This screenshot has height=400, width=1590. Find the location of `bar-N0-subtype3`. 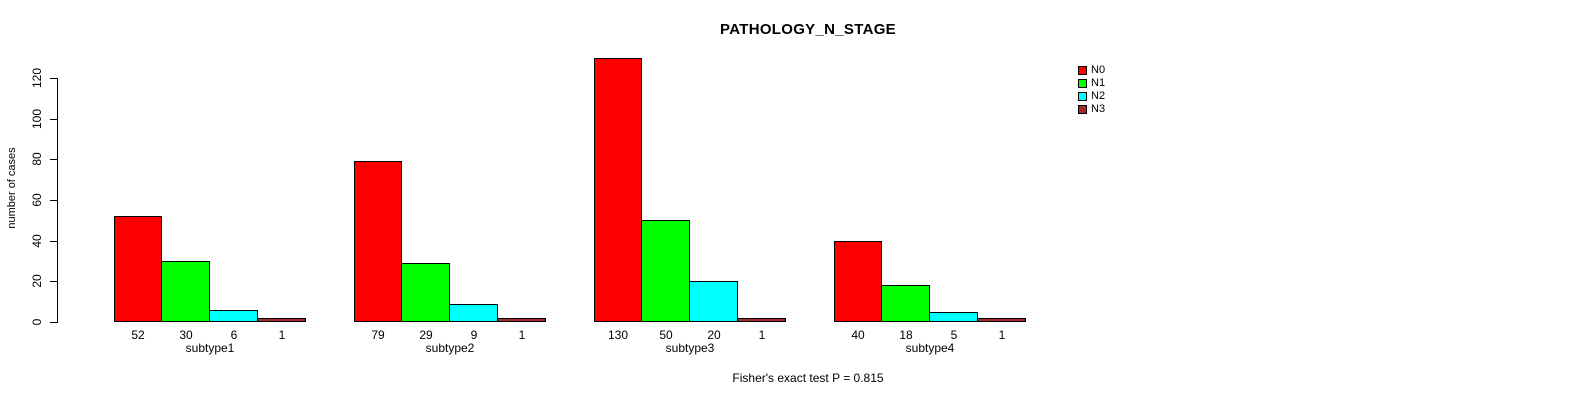

bar-N0-subtype3 is located at coordinates (618, 190).